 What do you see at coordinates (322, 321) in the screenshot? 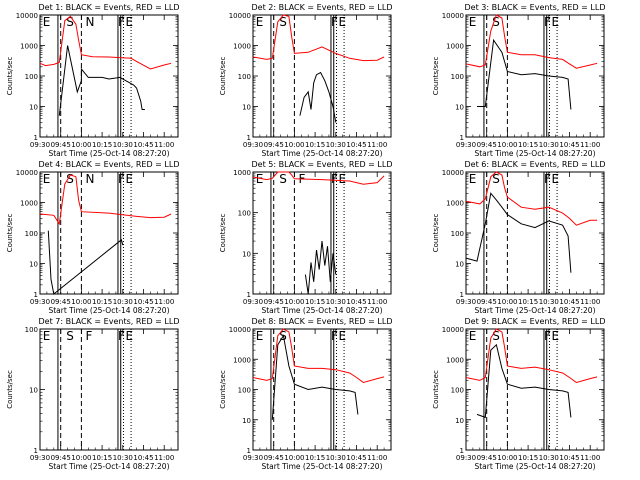
I see `panel-title: Det 8: BLACK = Events, RED = LLD` at bounding box center [322, 321].